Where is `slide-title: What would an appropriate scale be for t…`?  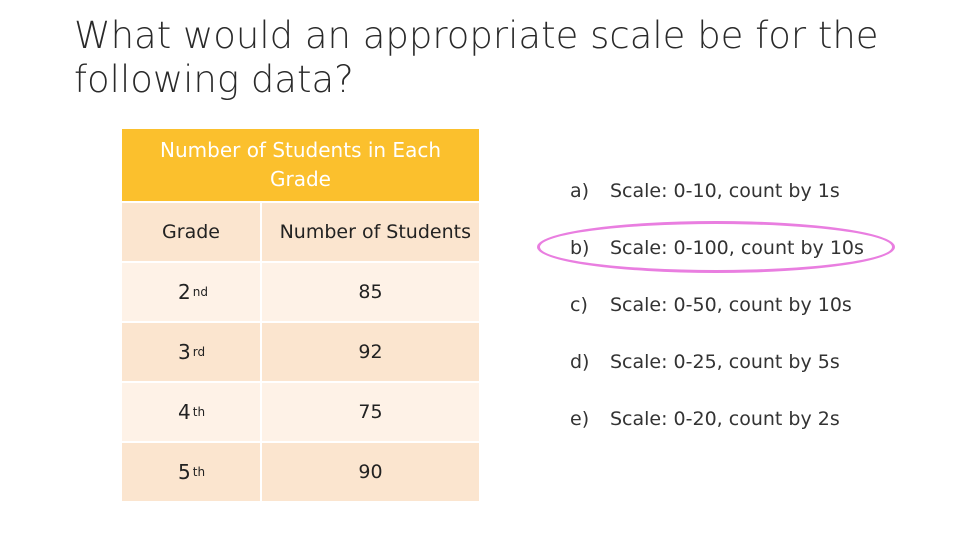 slide-title: What would an appropriate scale be for t… is located at coordinates (476, 57).